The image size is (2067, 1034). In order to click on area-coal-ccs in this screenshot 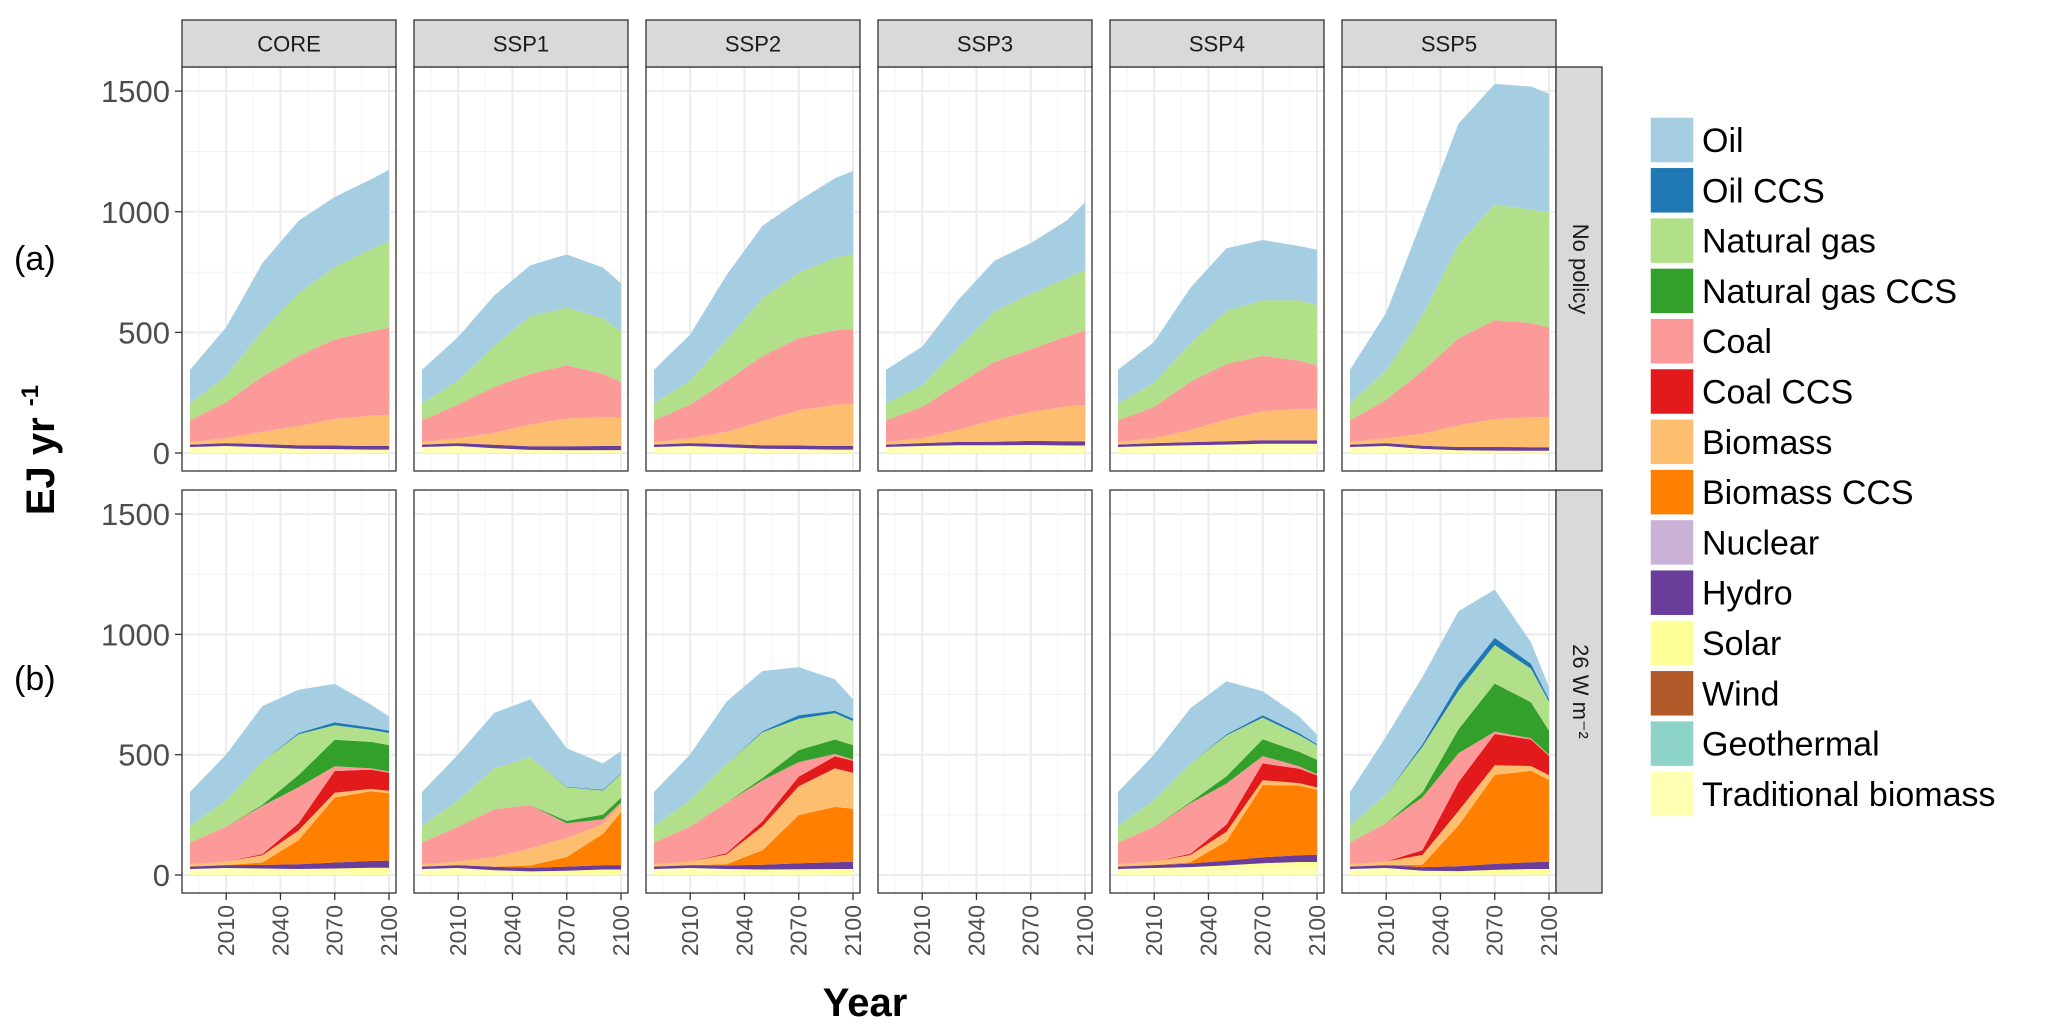, I will do `click(753, 810)`.